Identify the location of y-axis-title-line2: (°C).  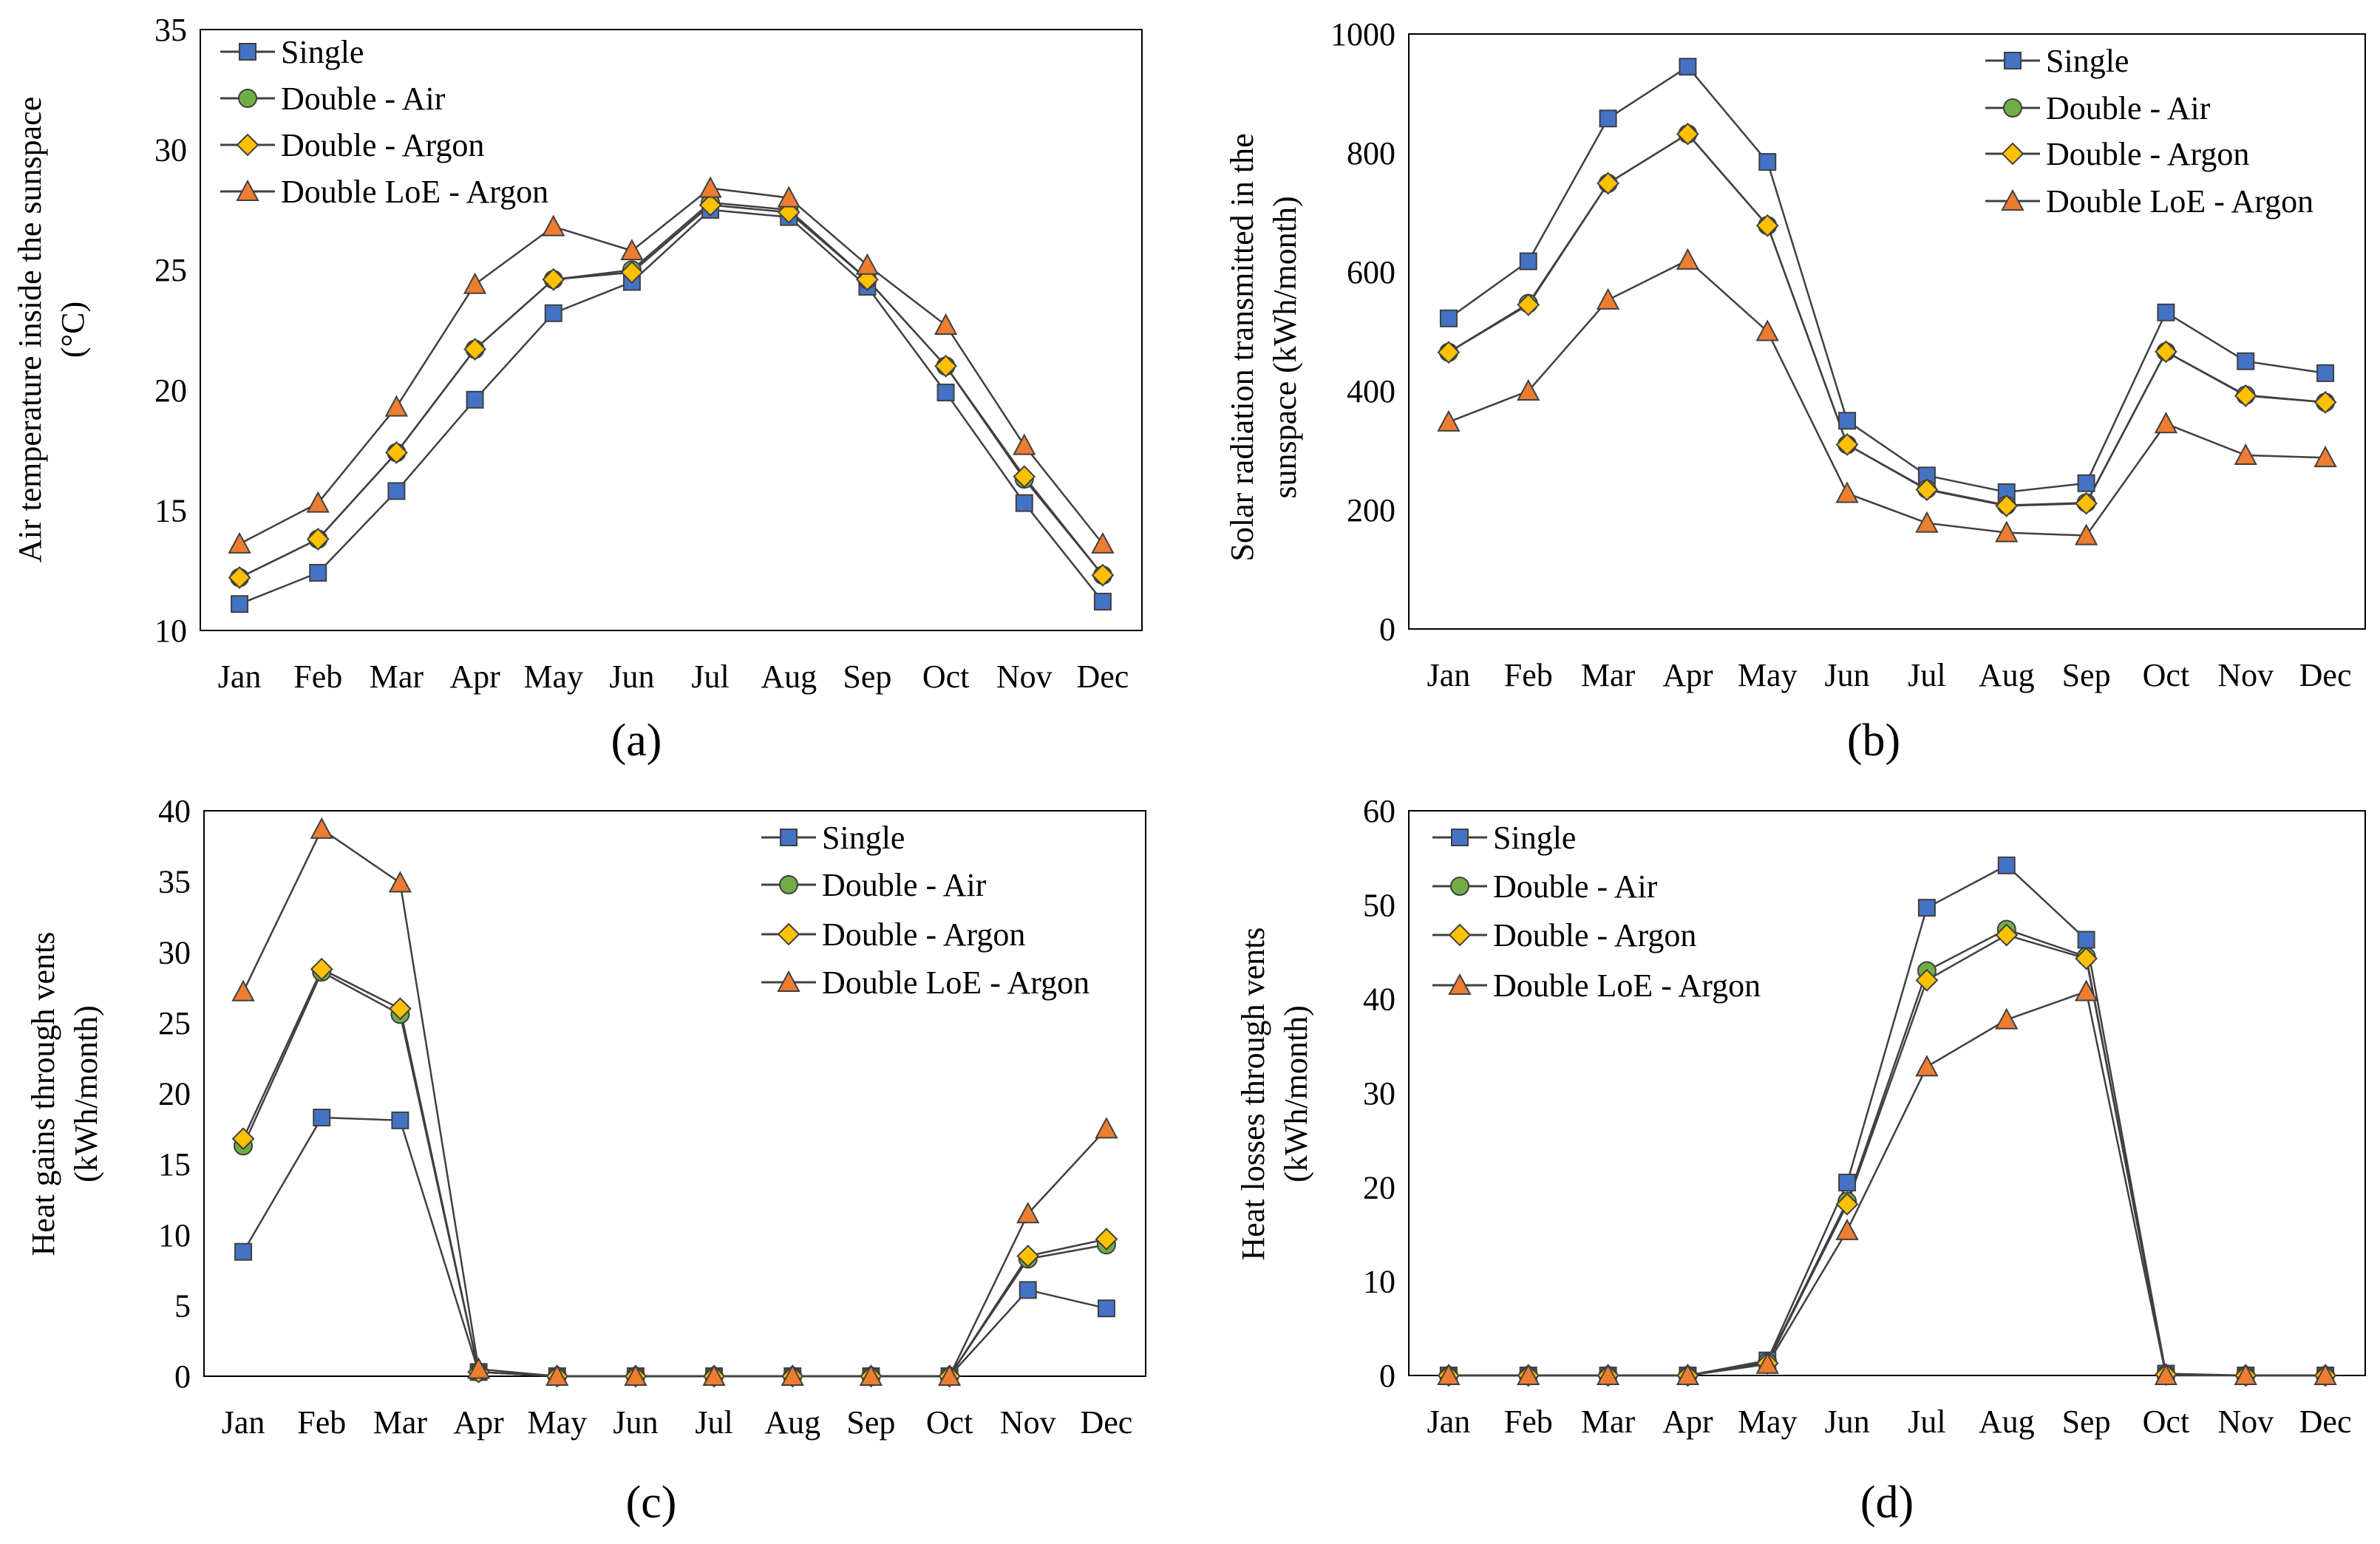
(73, 330).